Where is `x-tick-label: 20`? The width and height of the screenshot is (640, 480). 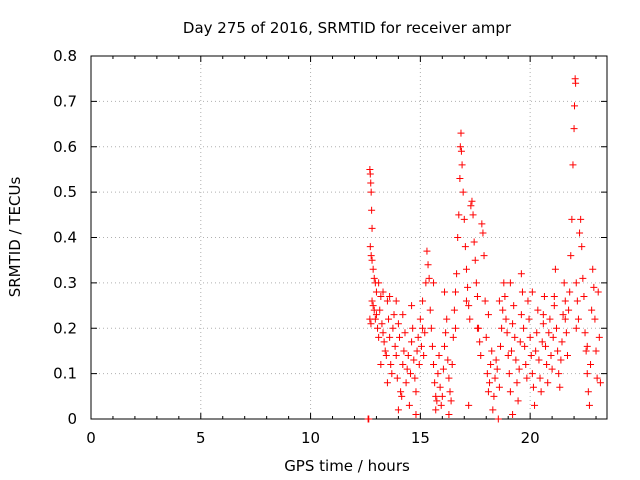
x-tick-label: 20 is located at coordinates (530, 438).